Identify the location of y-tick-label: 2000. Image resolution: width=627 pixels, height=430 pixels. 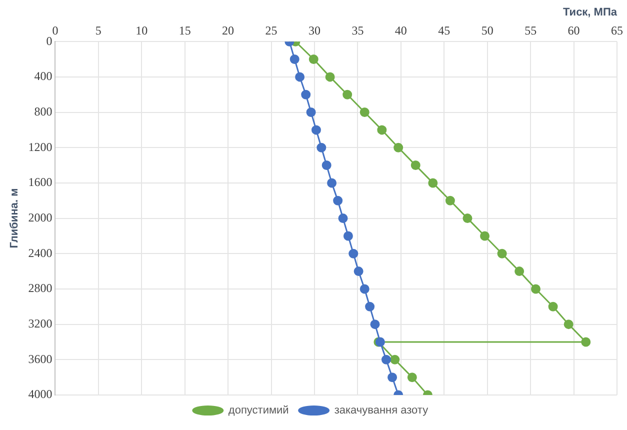
(40, 217).